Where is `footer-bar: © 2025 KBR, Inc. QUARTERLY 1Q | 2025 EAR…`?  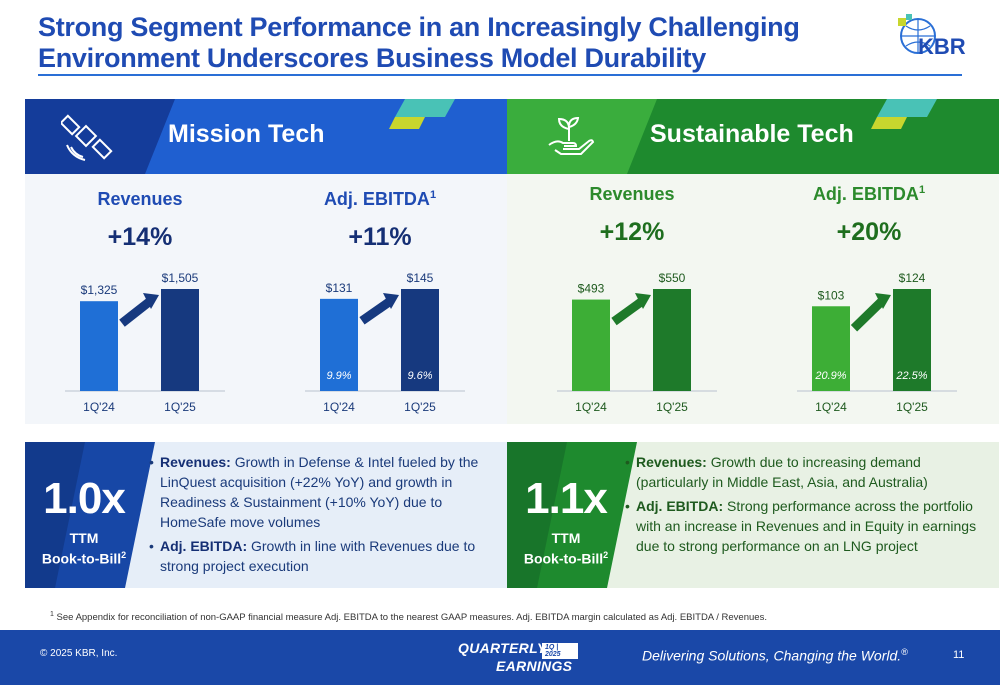 footer-bar: © 2025 KBR, Inc. QUARTERLY 1Q | 2025 EAR… is located at coordinates (500, 657).